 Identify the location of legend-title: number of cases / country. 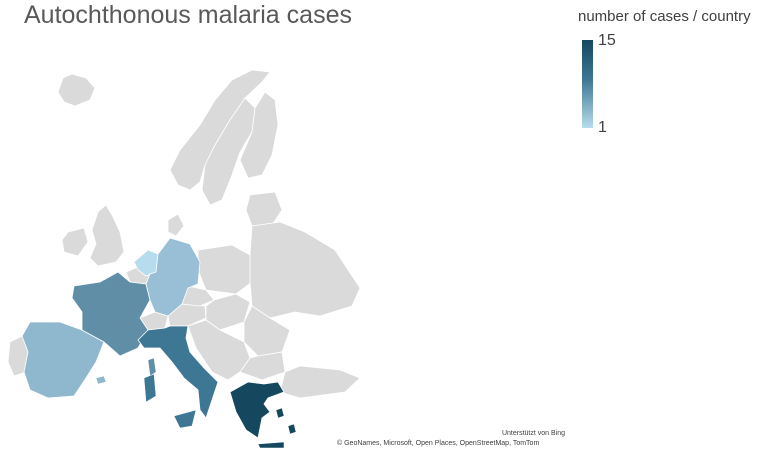
(664, 16).